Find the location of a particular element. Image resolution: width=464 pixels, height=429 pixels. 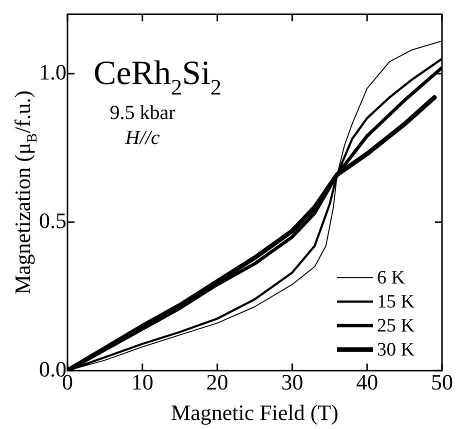

x-tick-label: 50 is located at coordinates (442, 382).